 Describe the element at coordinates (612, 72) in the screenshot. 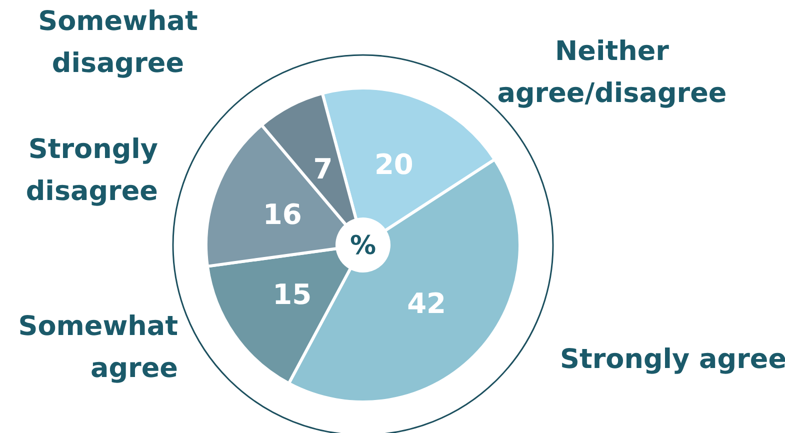

I see `slice-label: Neither agree/disagree` at that location.